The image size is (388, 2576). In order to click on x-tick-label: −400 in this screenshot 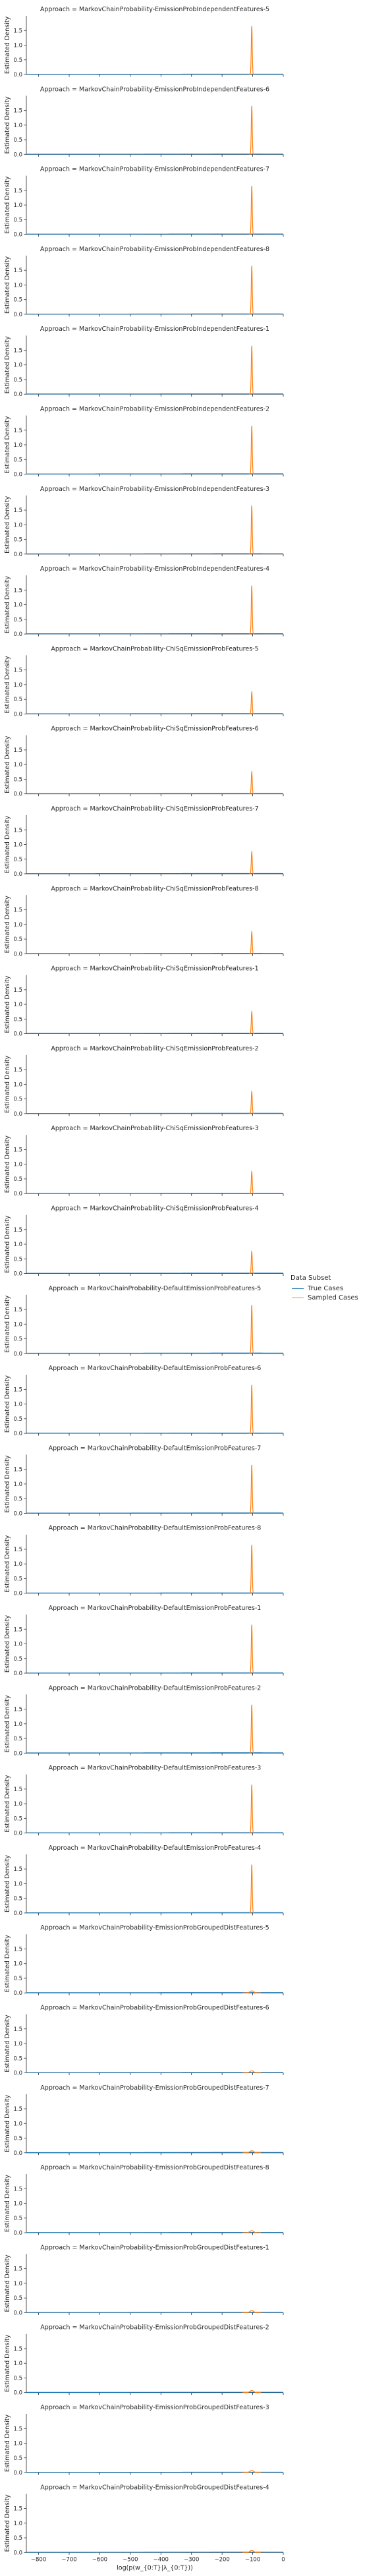, I will do `click(161, 2560)`.